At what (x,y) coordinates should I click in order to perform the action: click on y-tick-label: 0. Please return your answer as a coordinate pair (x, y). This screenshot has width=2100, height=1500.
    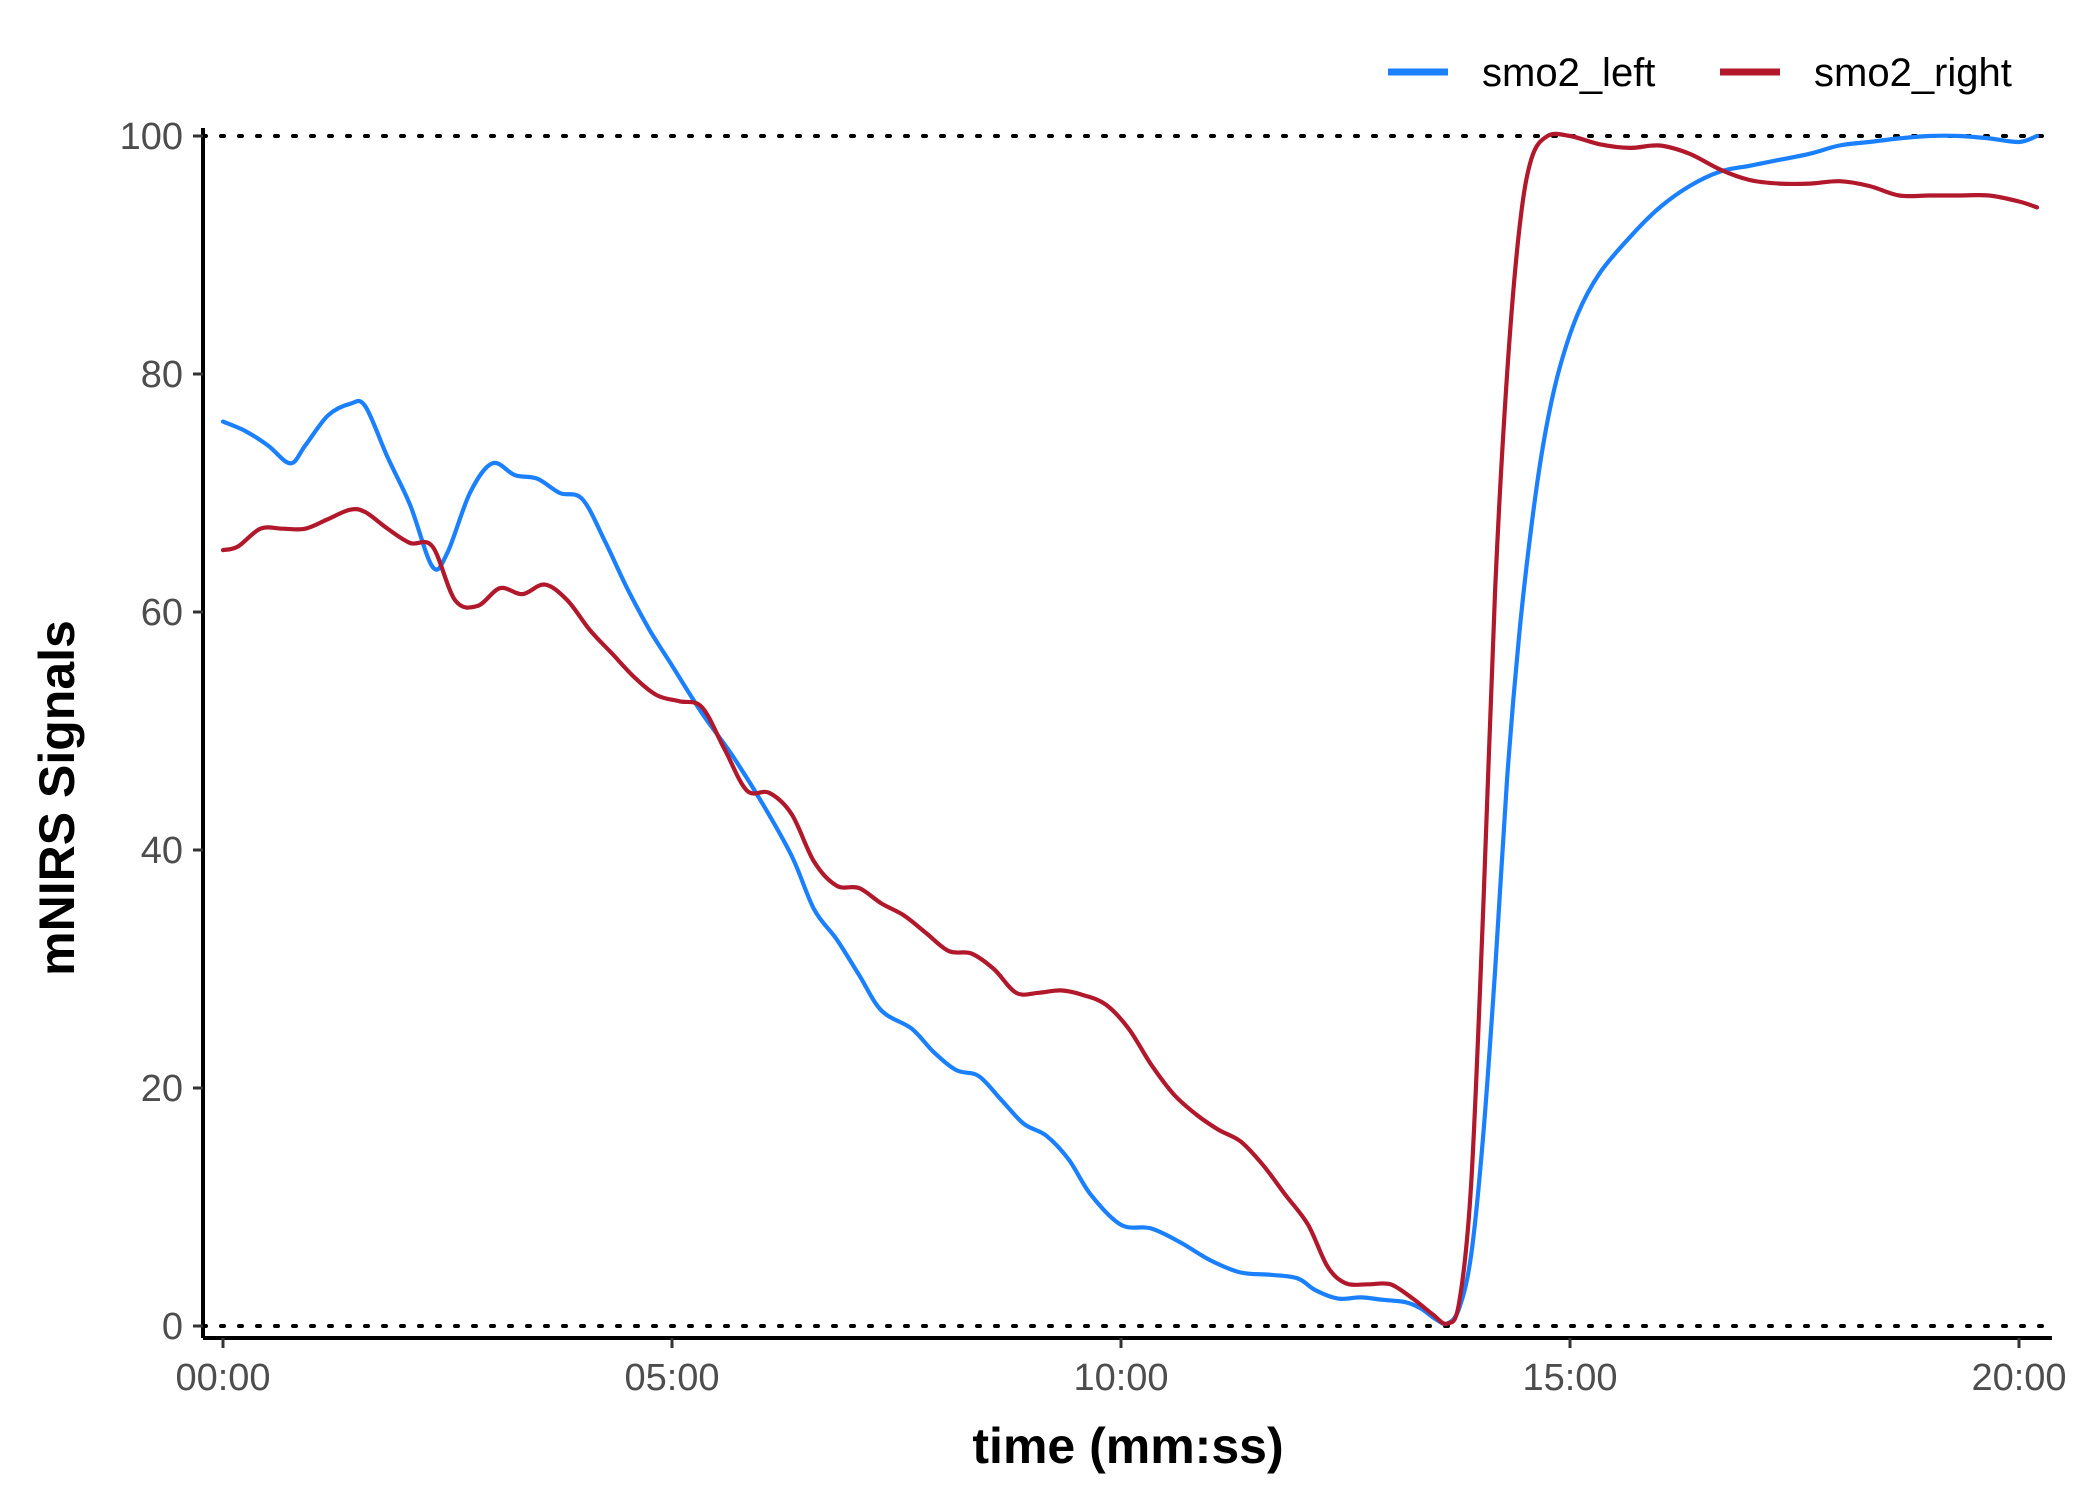
    Looking at the image, I should click on (172, 1327).